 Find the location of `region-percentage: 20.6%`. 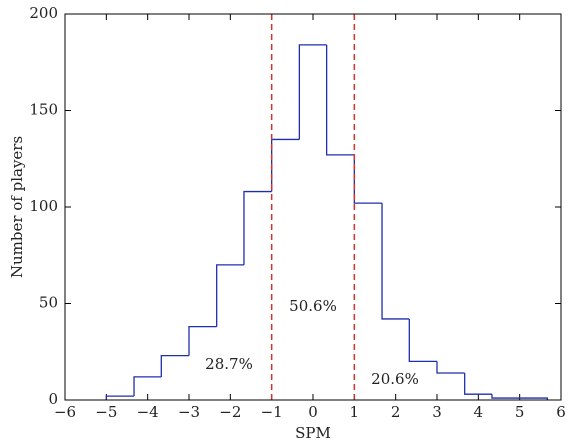

region-percentage: 20.6% is located at coordinates (395, 379).